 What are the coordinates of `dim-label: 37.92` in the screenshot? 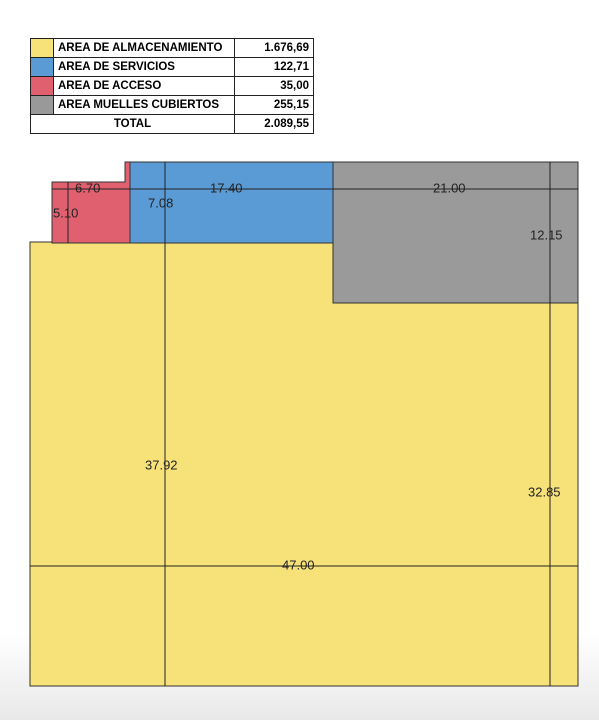 It's located at (161, 464).